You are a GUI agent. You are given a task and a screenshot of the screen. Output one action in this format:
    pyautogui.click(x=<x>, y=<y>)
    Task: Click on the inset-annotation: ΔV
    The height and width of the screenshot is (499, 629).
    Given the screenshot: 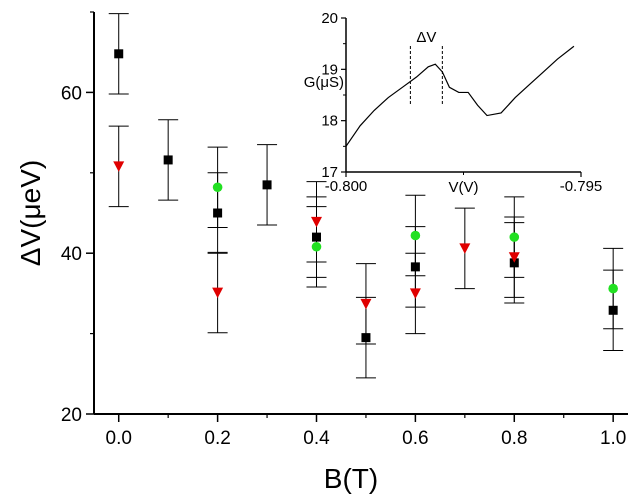 What is the action you would take?
    pyautogui.click(x=426, y=37)
    